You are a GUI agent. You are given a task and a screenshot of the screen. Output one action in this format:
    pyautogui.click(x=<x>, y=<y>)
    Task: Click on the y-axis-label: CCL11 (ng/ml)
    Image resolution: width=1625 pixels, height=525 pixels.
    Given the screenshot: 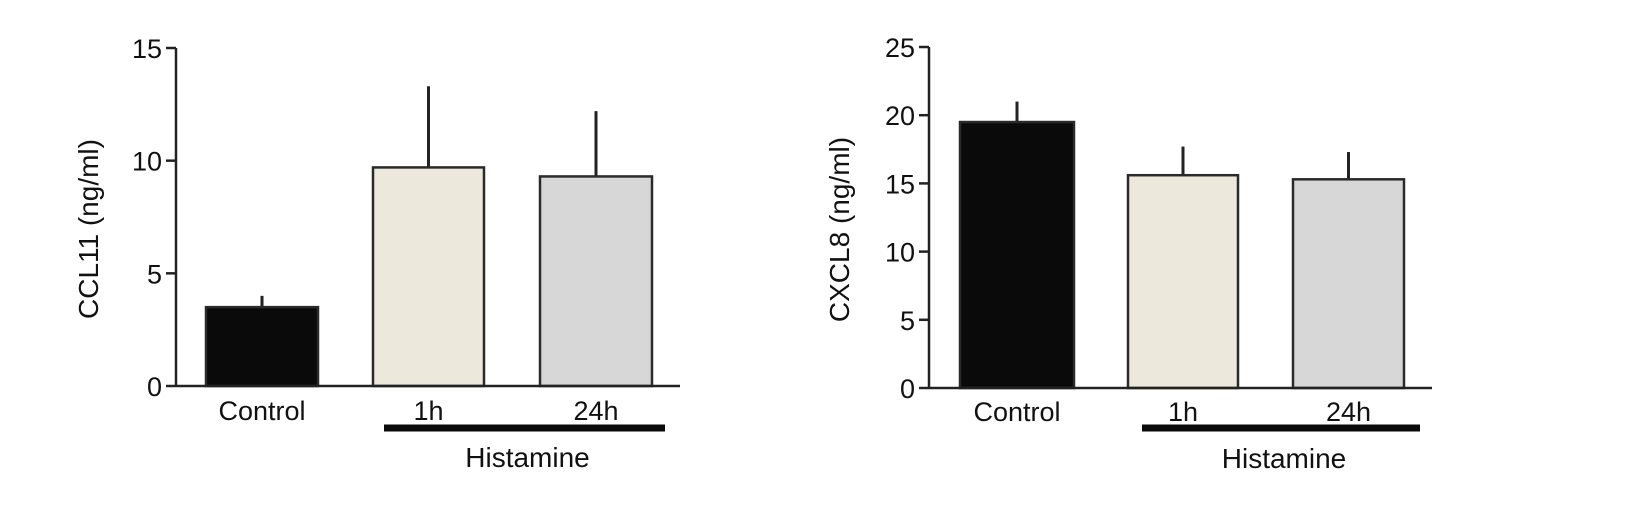 What is the action you would take?
    pyautogui.click(x=88, y=229)
    